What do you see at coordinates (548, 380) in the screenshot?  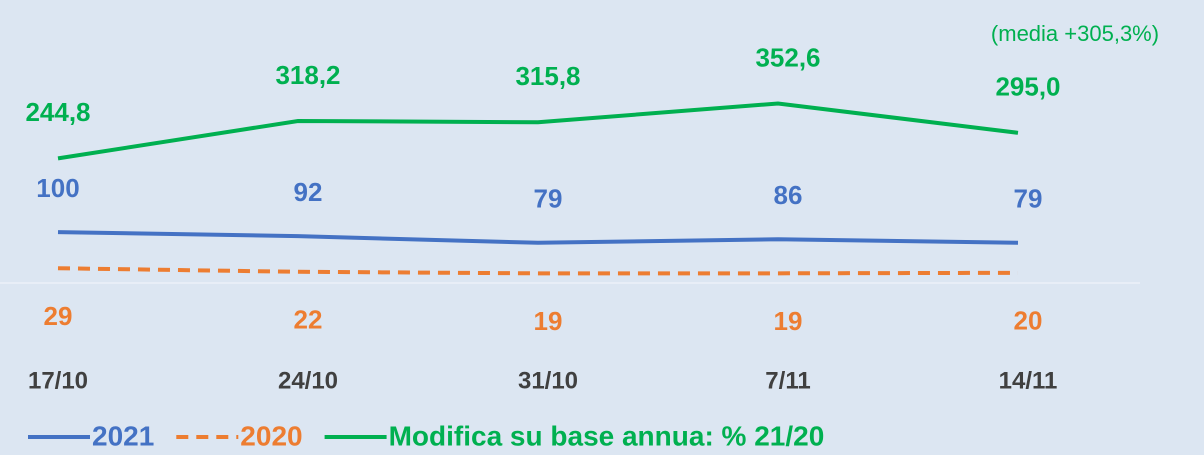 I see `x-tick-label: 31/10` at bounding box center [548, 380].